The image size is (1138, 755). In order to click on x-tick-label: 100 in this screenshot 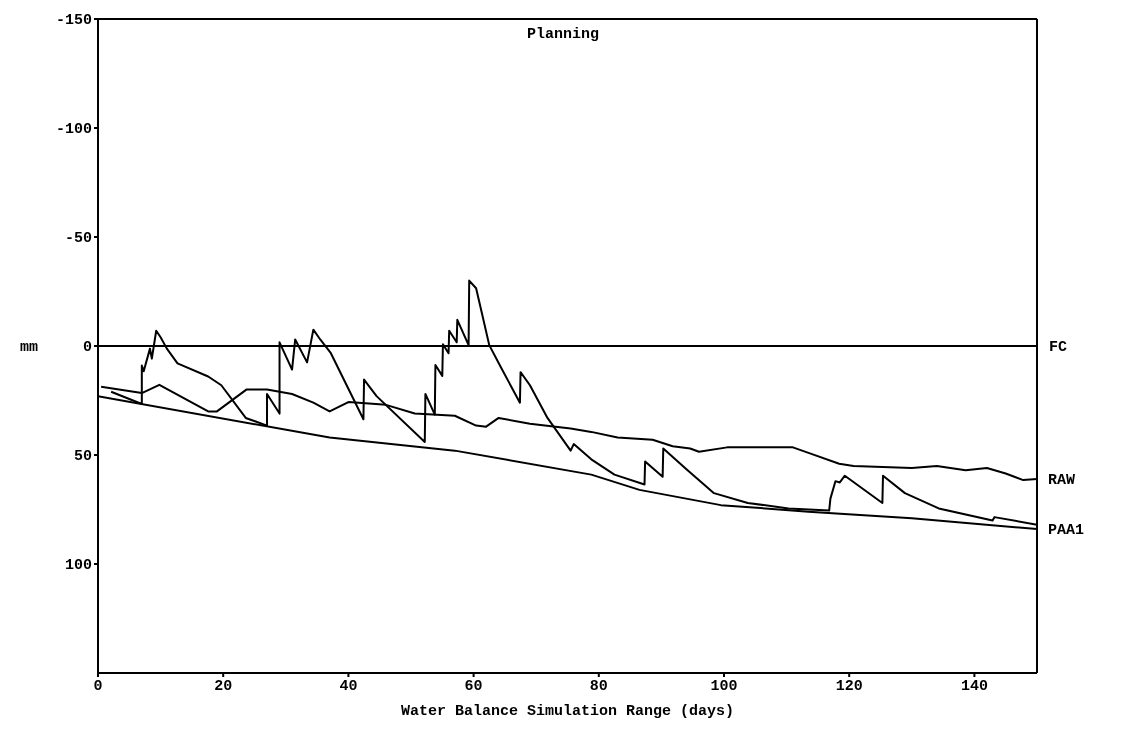, I will do `click(724, 686)`.